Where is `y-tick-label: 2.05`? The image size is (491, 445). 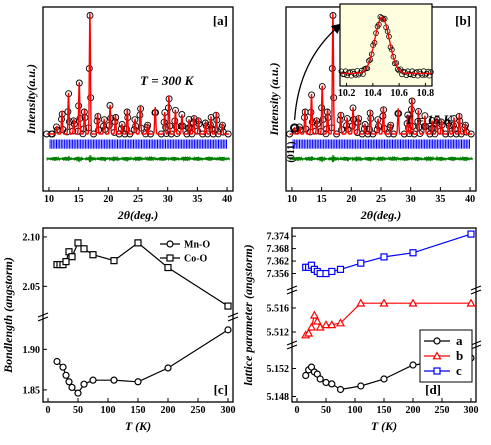 y-tick-label: 2.05 is located at coordinates (32, 287).